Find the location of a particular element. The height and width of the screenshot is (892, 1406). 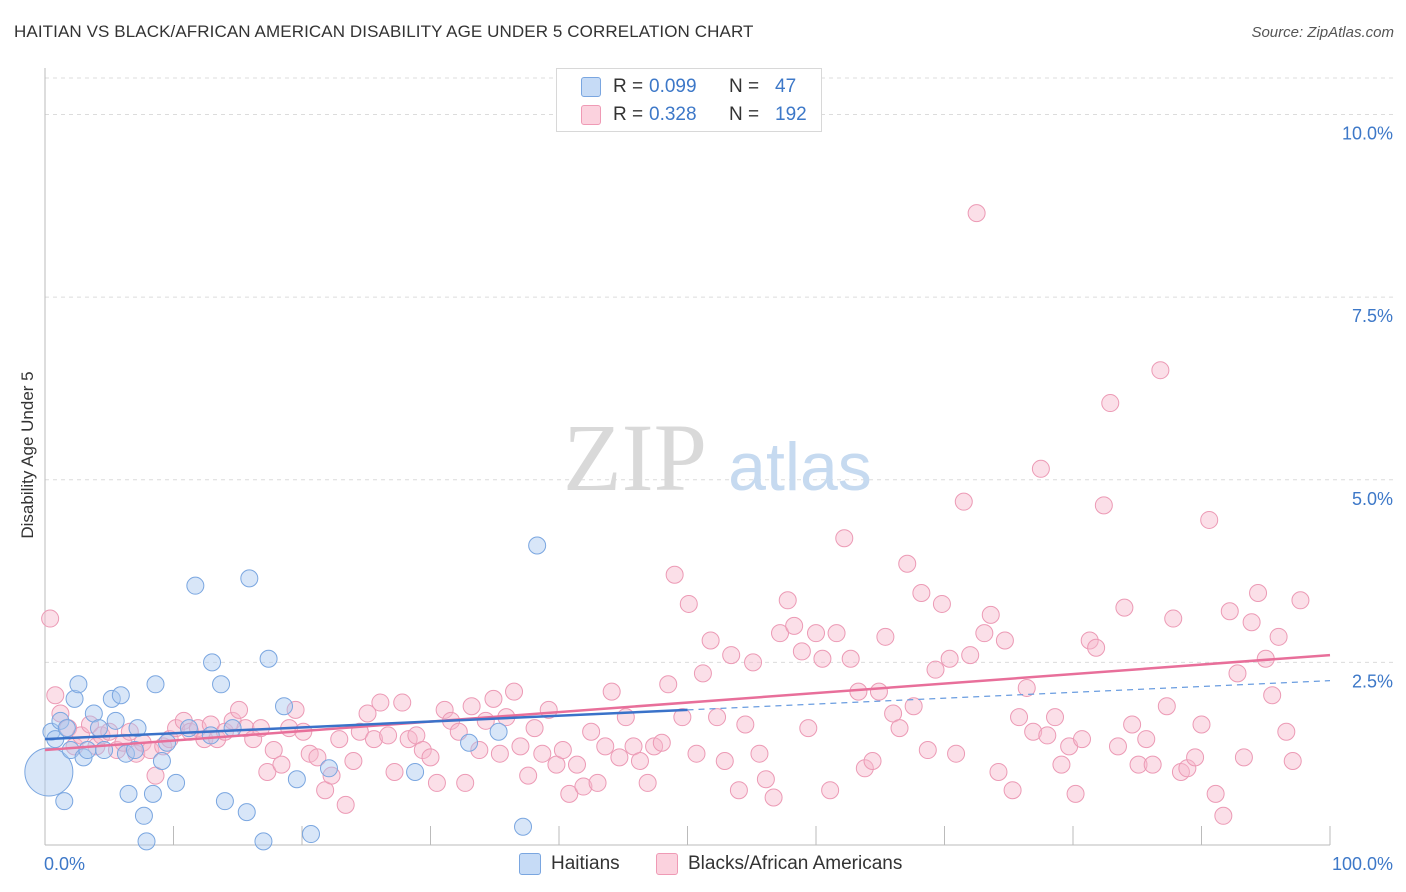

legend-r-label: R = is located at coordinates (628, 86).